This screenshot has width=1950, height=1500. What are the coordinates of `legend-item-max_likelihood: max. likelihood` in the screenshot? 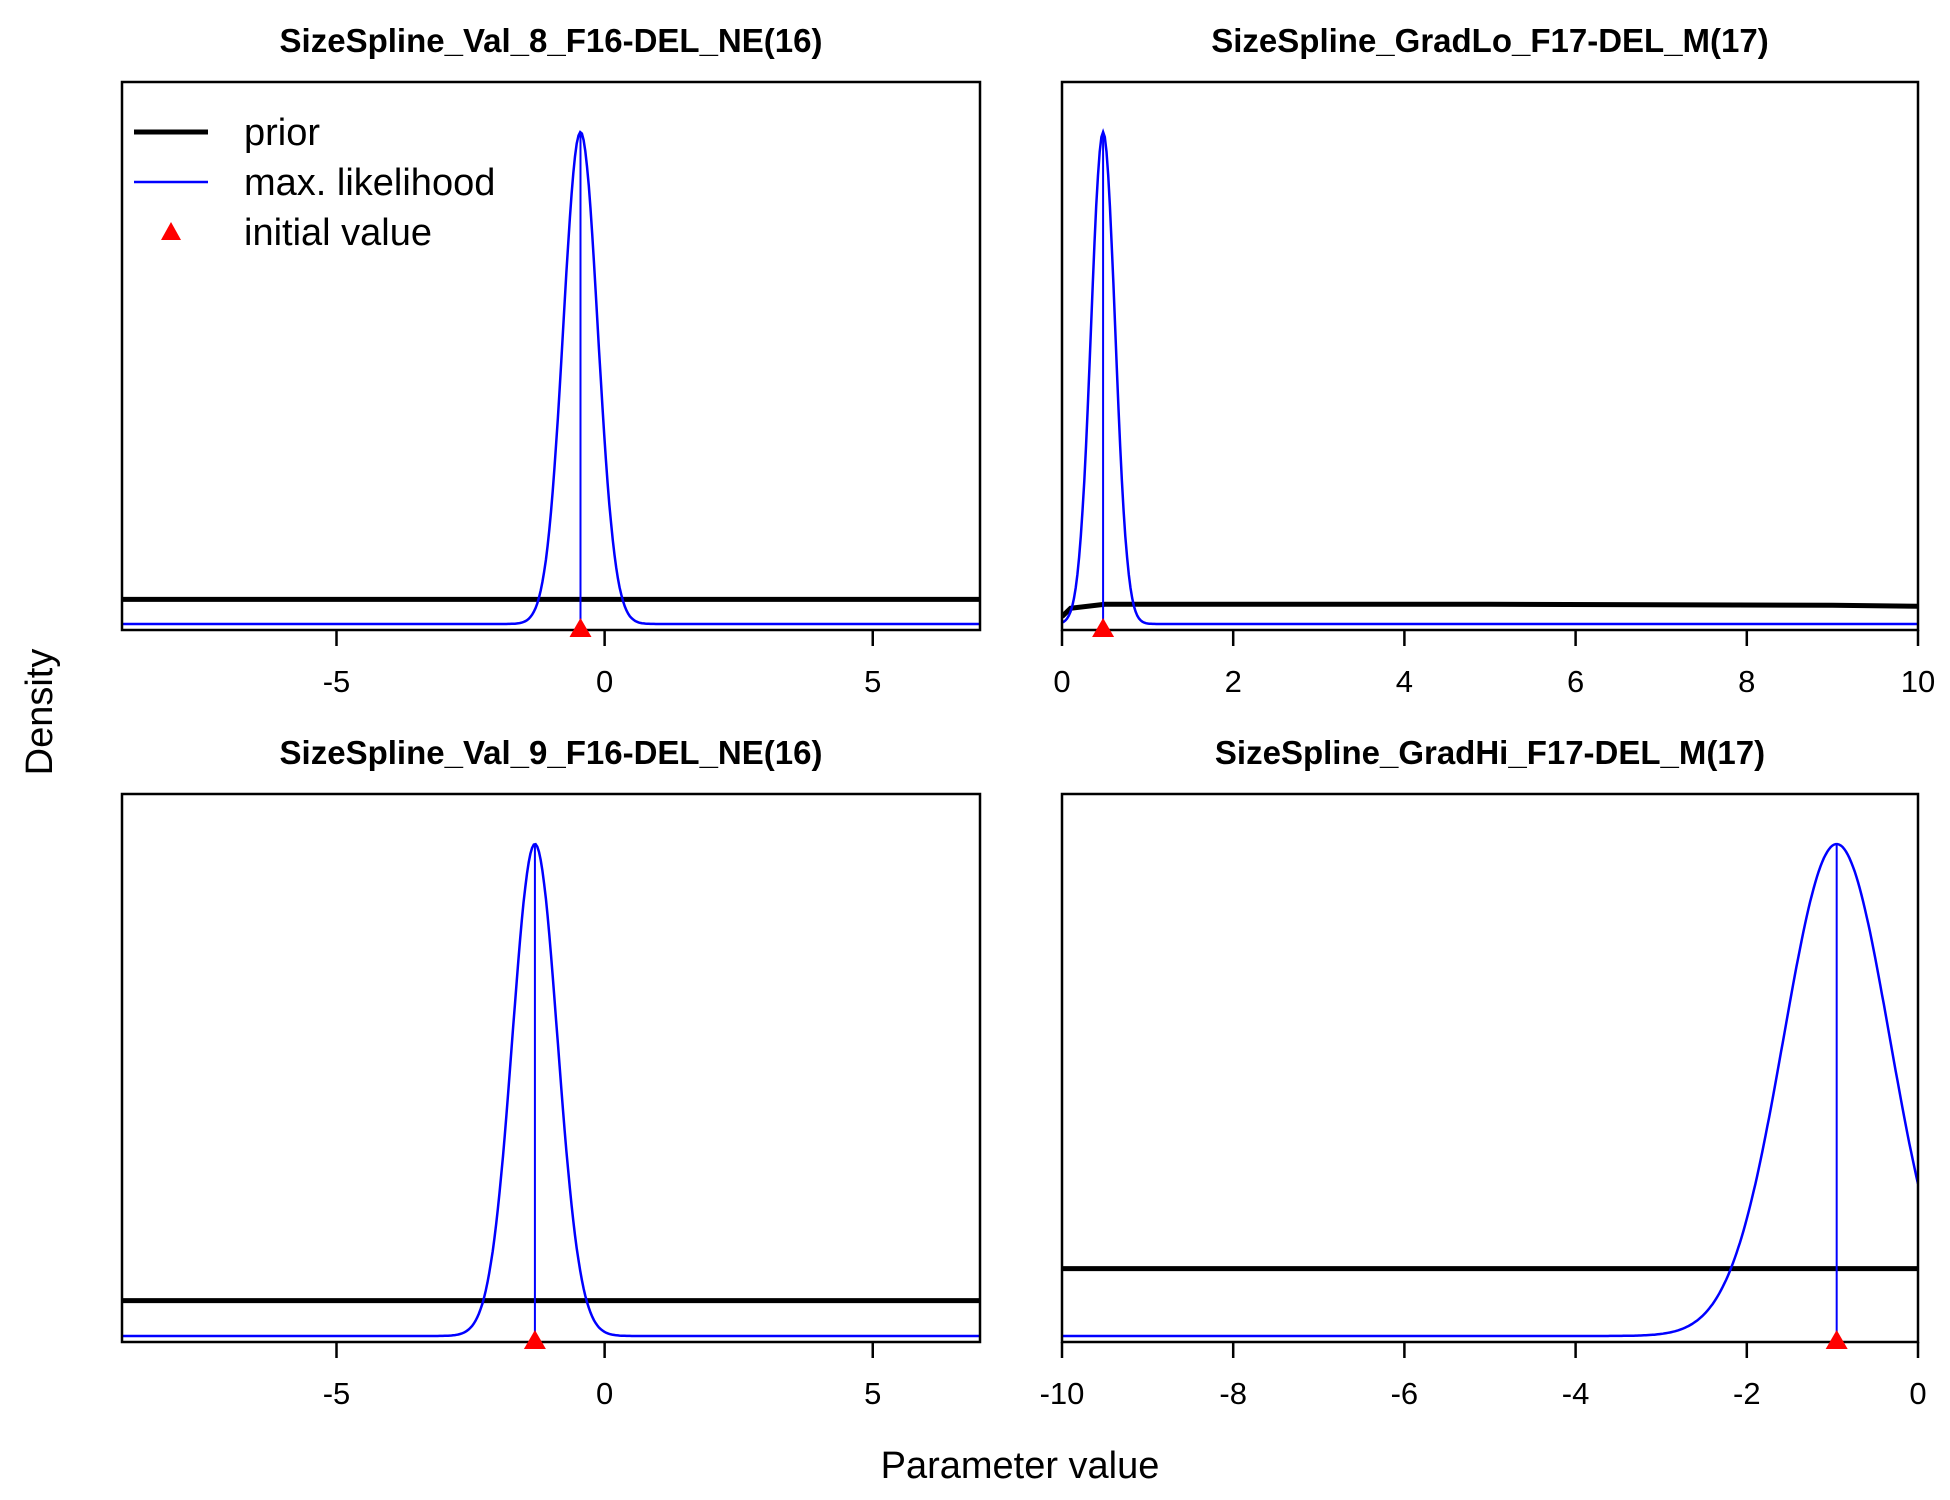 It's located at (314, 183).